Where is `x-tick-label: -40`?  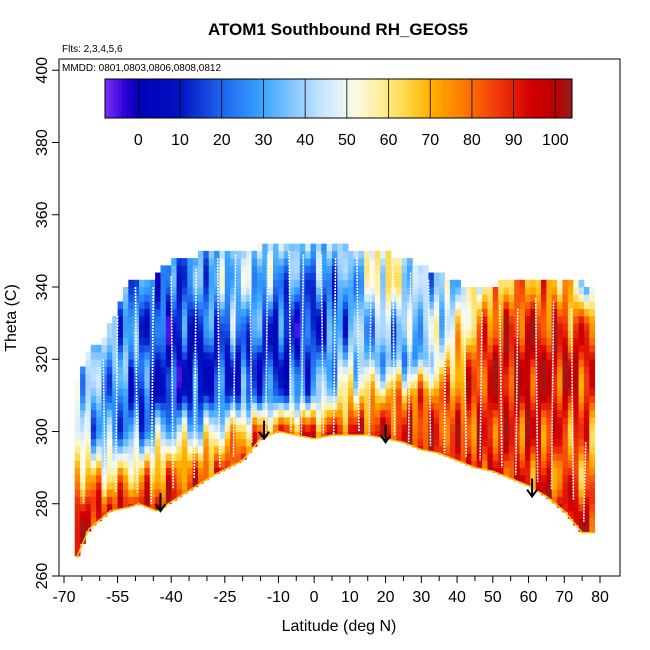
x-tick-label: -40 is located at coordinates (171, 597).